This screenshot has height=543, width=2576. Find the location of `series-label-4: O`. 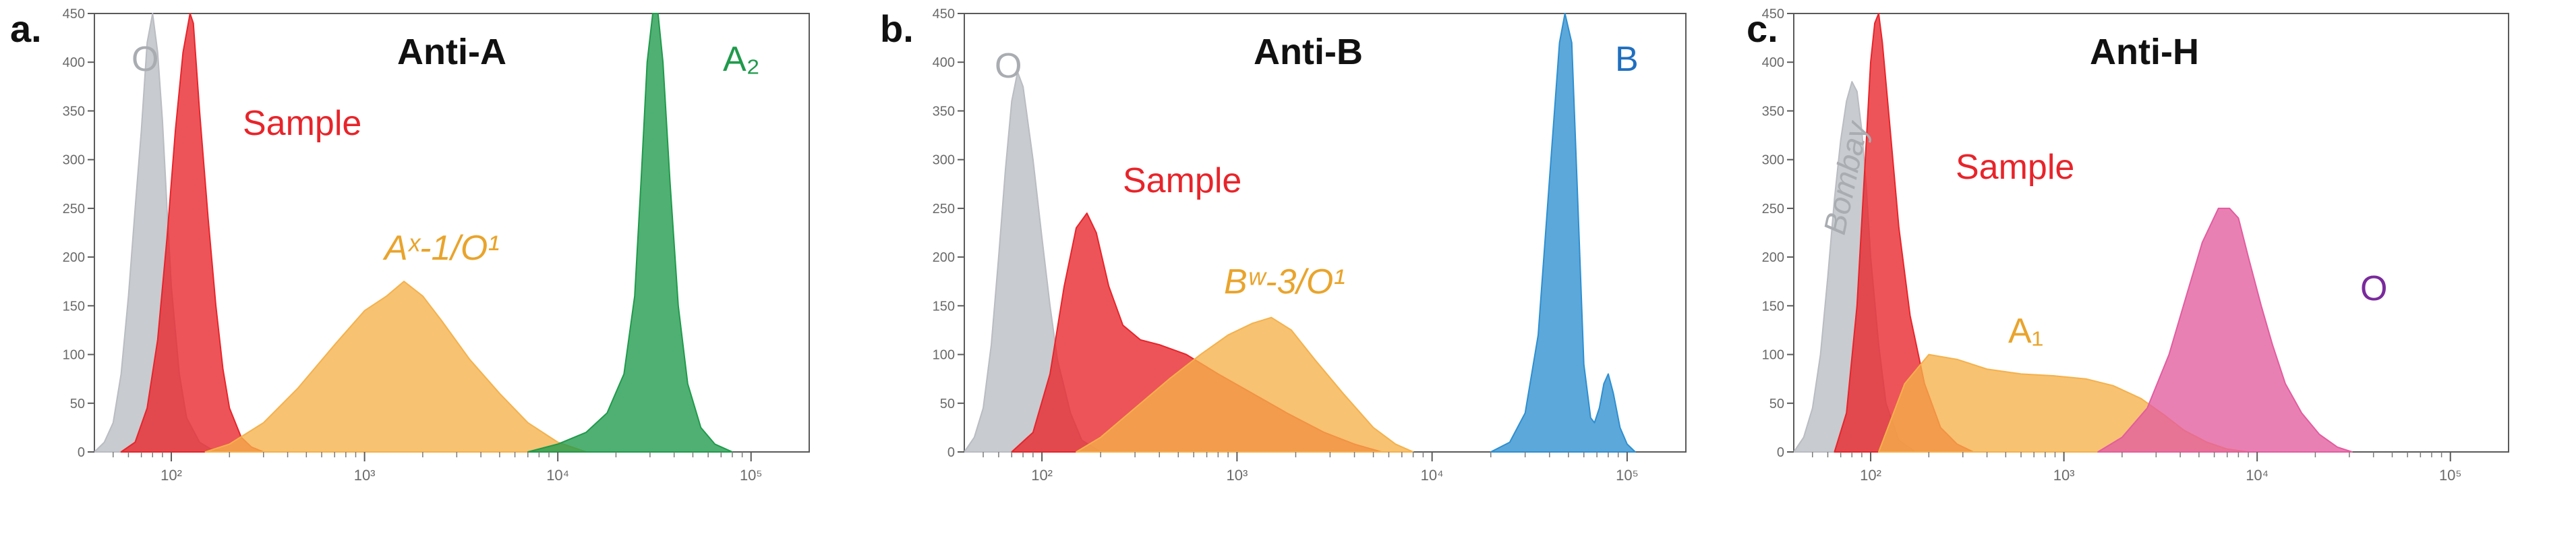

series-label-4: O is located at coordinates (2374, 289).